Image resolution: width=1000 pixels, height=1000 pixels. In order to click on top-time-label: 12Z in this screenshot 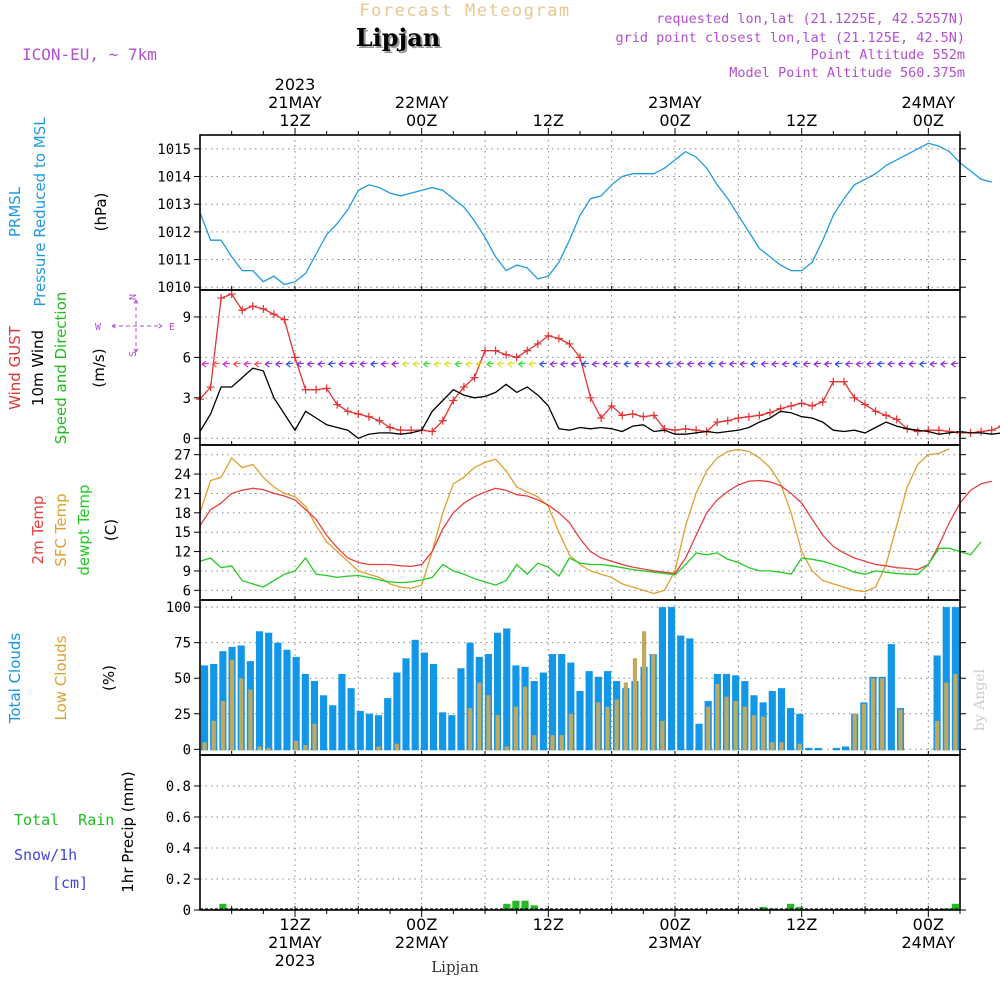, I will do `click(294, 120)`.